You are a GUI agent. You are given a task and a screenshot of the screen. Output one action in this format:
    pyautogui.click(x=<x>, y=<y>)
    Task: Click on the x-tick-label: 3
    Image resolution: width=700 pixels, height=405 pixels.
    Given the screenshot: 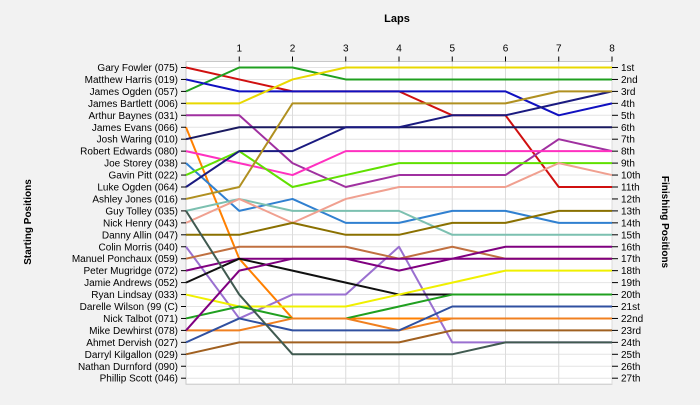 What is the action you would take?
    pyautogui.click(x=346, y=49)
    